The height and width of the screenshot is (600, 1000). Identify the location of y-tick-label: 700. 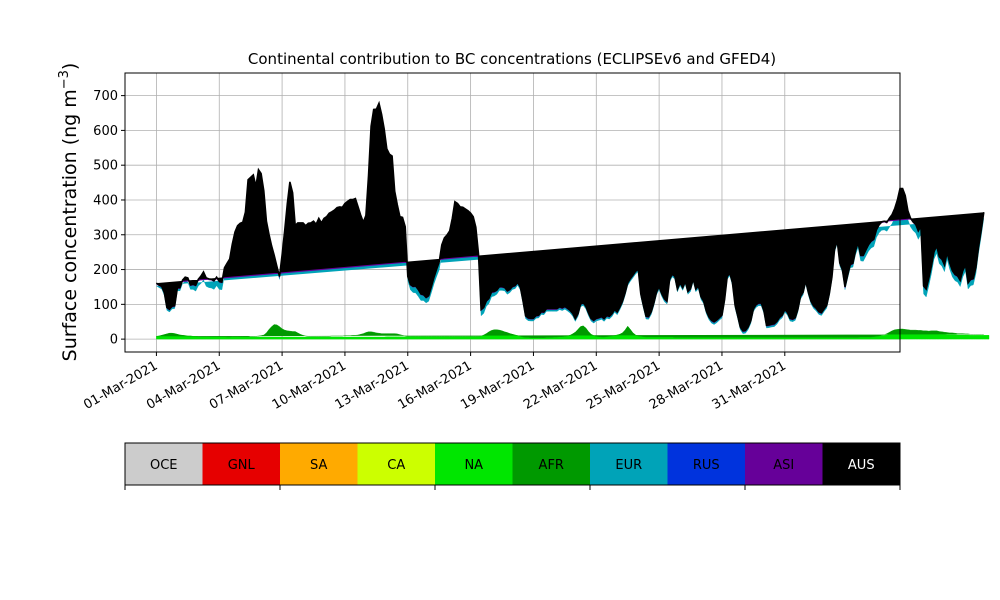
(105, 96).